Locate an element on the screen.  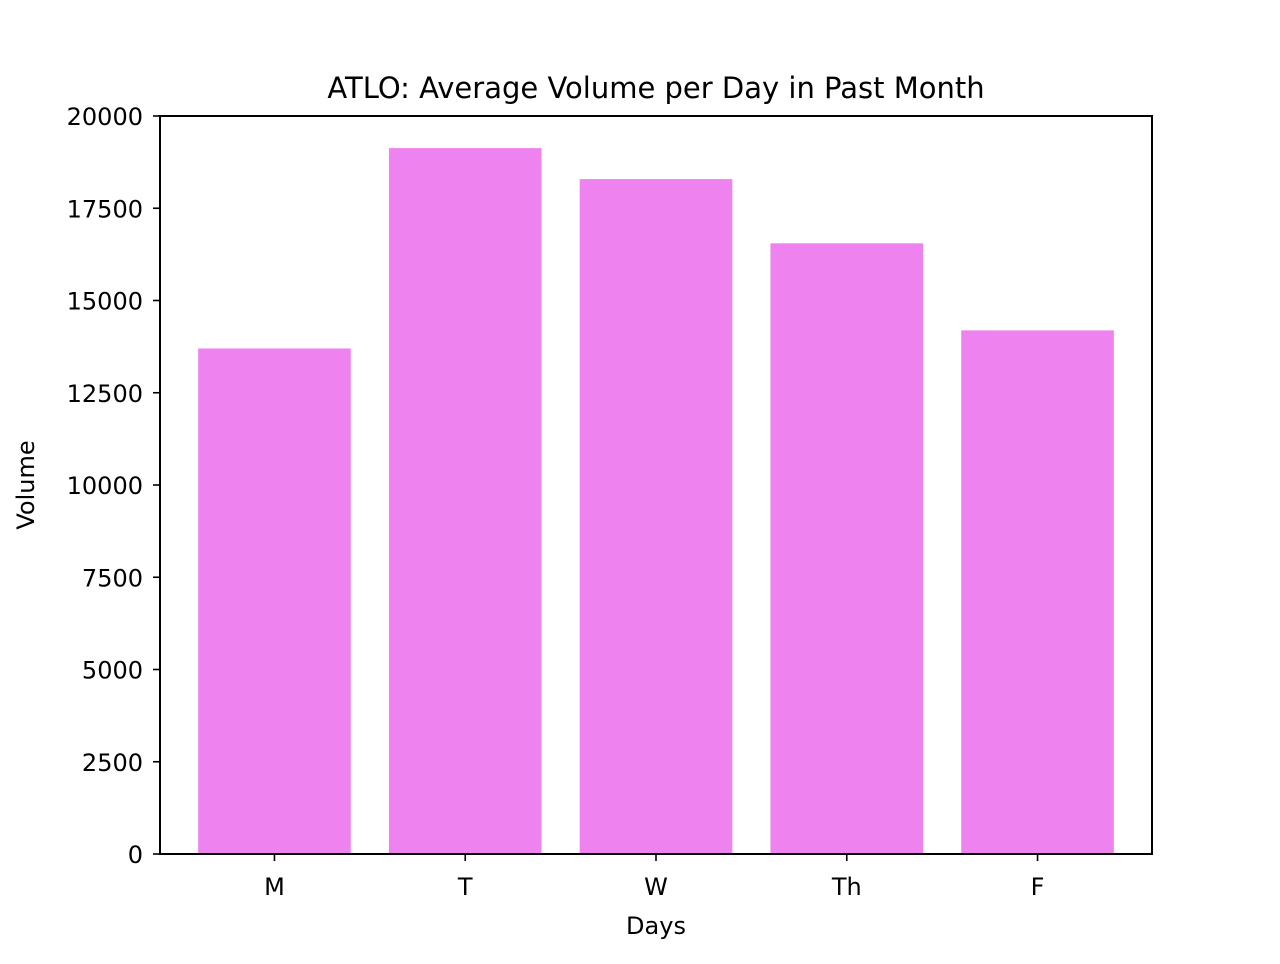
y-axis-ticks: 0 2500 5000 7500 10000 12500 15000 17500 20000 is located at coordinates (113, 486).